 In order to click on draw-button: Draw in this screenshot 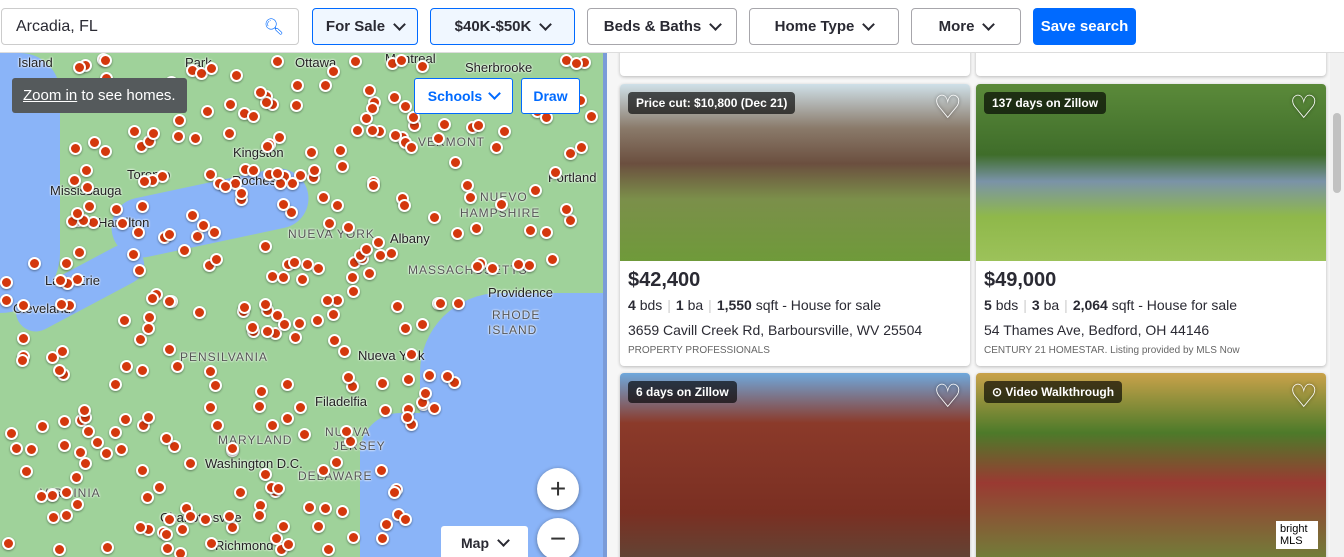, I will do `click(550, 96)`.